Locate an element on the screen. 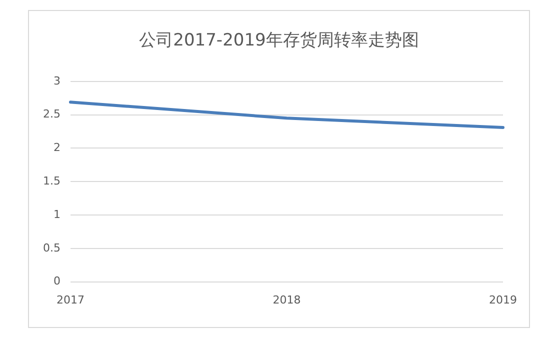  chart-title: 公司2017-2019年存货周转率走势图 is located at coordinates (279, 40).